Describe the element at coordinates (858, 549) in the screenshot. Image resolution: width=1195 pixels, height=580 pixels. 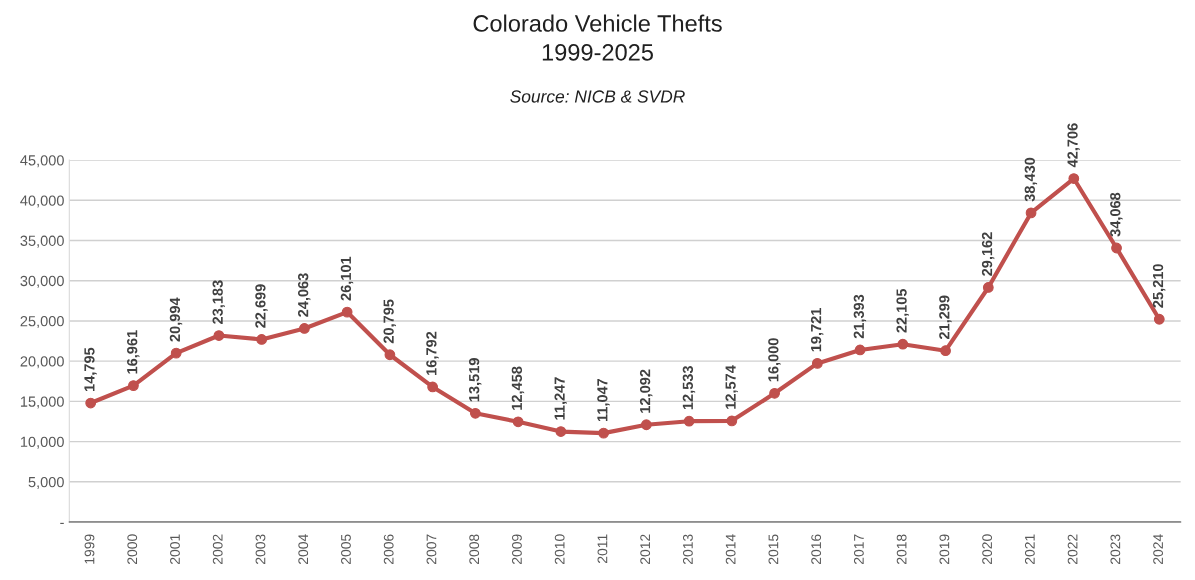
I see `x-tick-label: 2017` at that location.